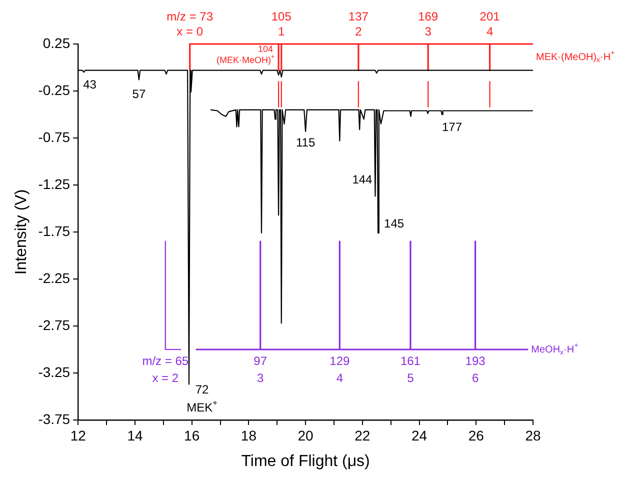 The image size is (625, 479). I want to click on annotation: 144, so click(362, 179).